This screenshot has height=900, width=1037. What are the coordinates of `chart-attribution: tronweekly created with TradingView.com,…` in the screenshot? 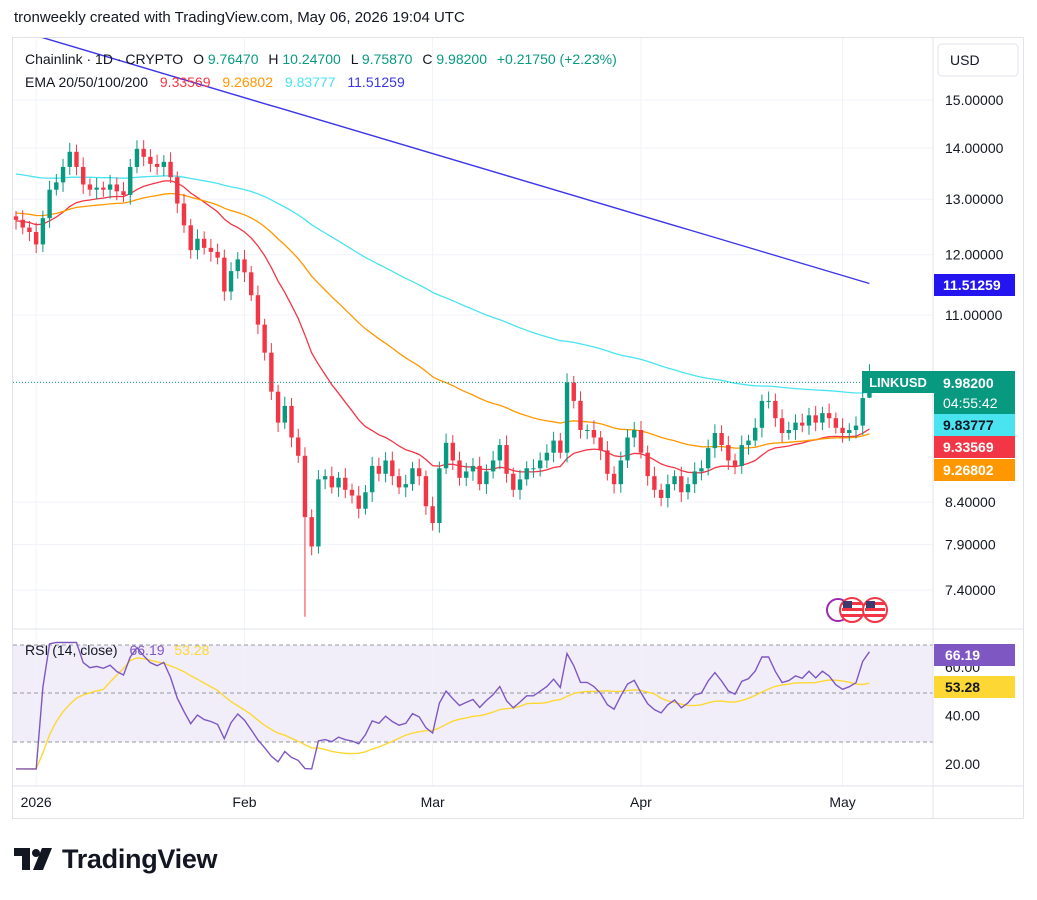 It's located at (239, 17).